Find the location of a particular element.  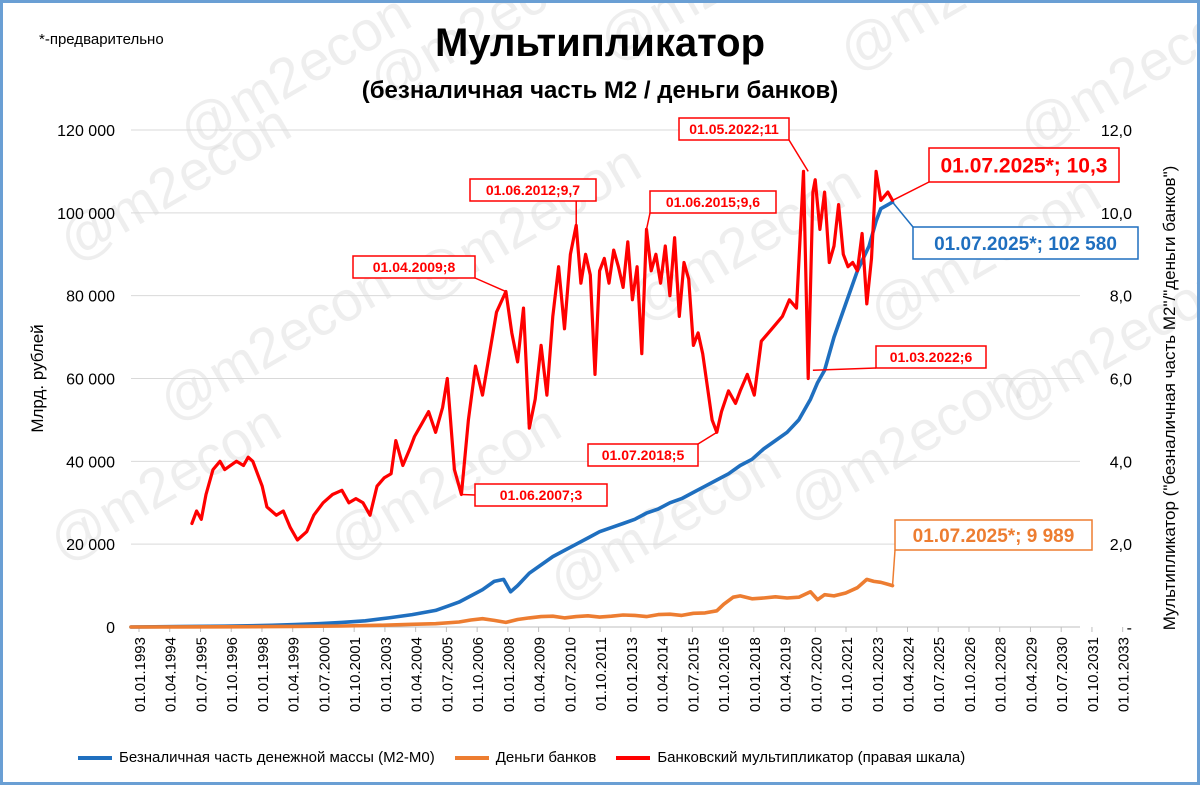

legend-label-multiplier: Банковский мультипликатор (правая шкала) is located at coordinates (811, 757).